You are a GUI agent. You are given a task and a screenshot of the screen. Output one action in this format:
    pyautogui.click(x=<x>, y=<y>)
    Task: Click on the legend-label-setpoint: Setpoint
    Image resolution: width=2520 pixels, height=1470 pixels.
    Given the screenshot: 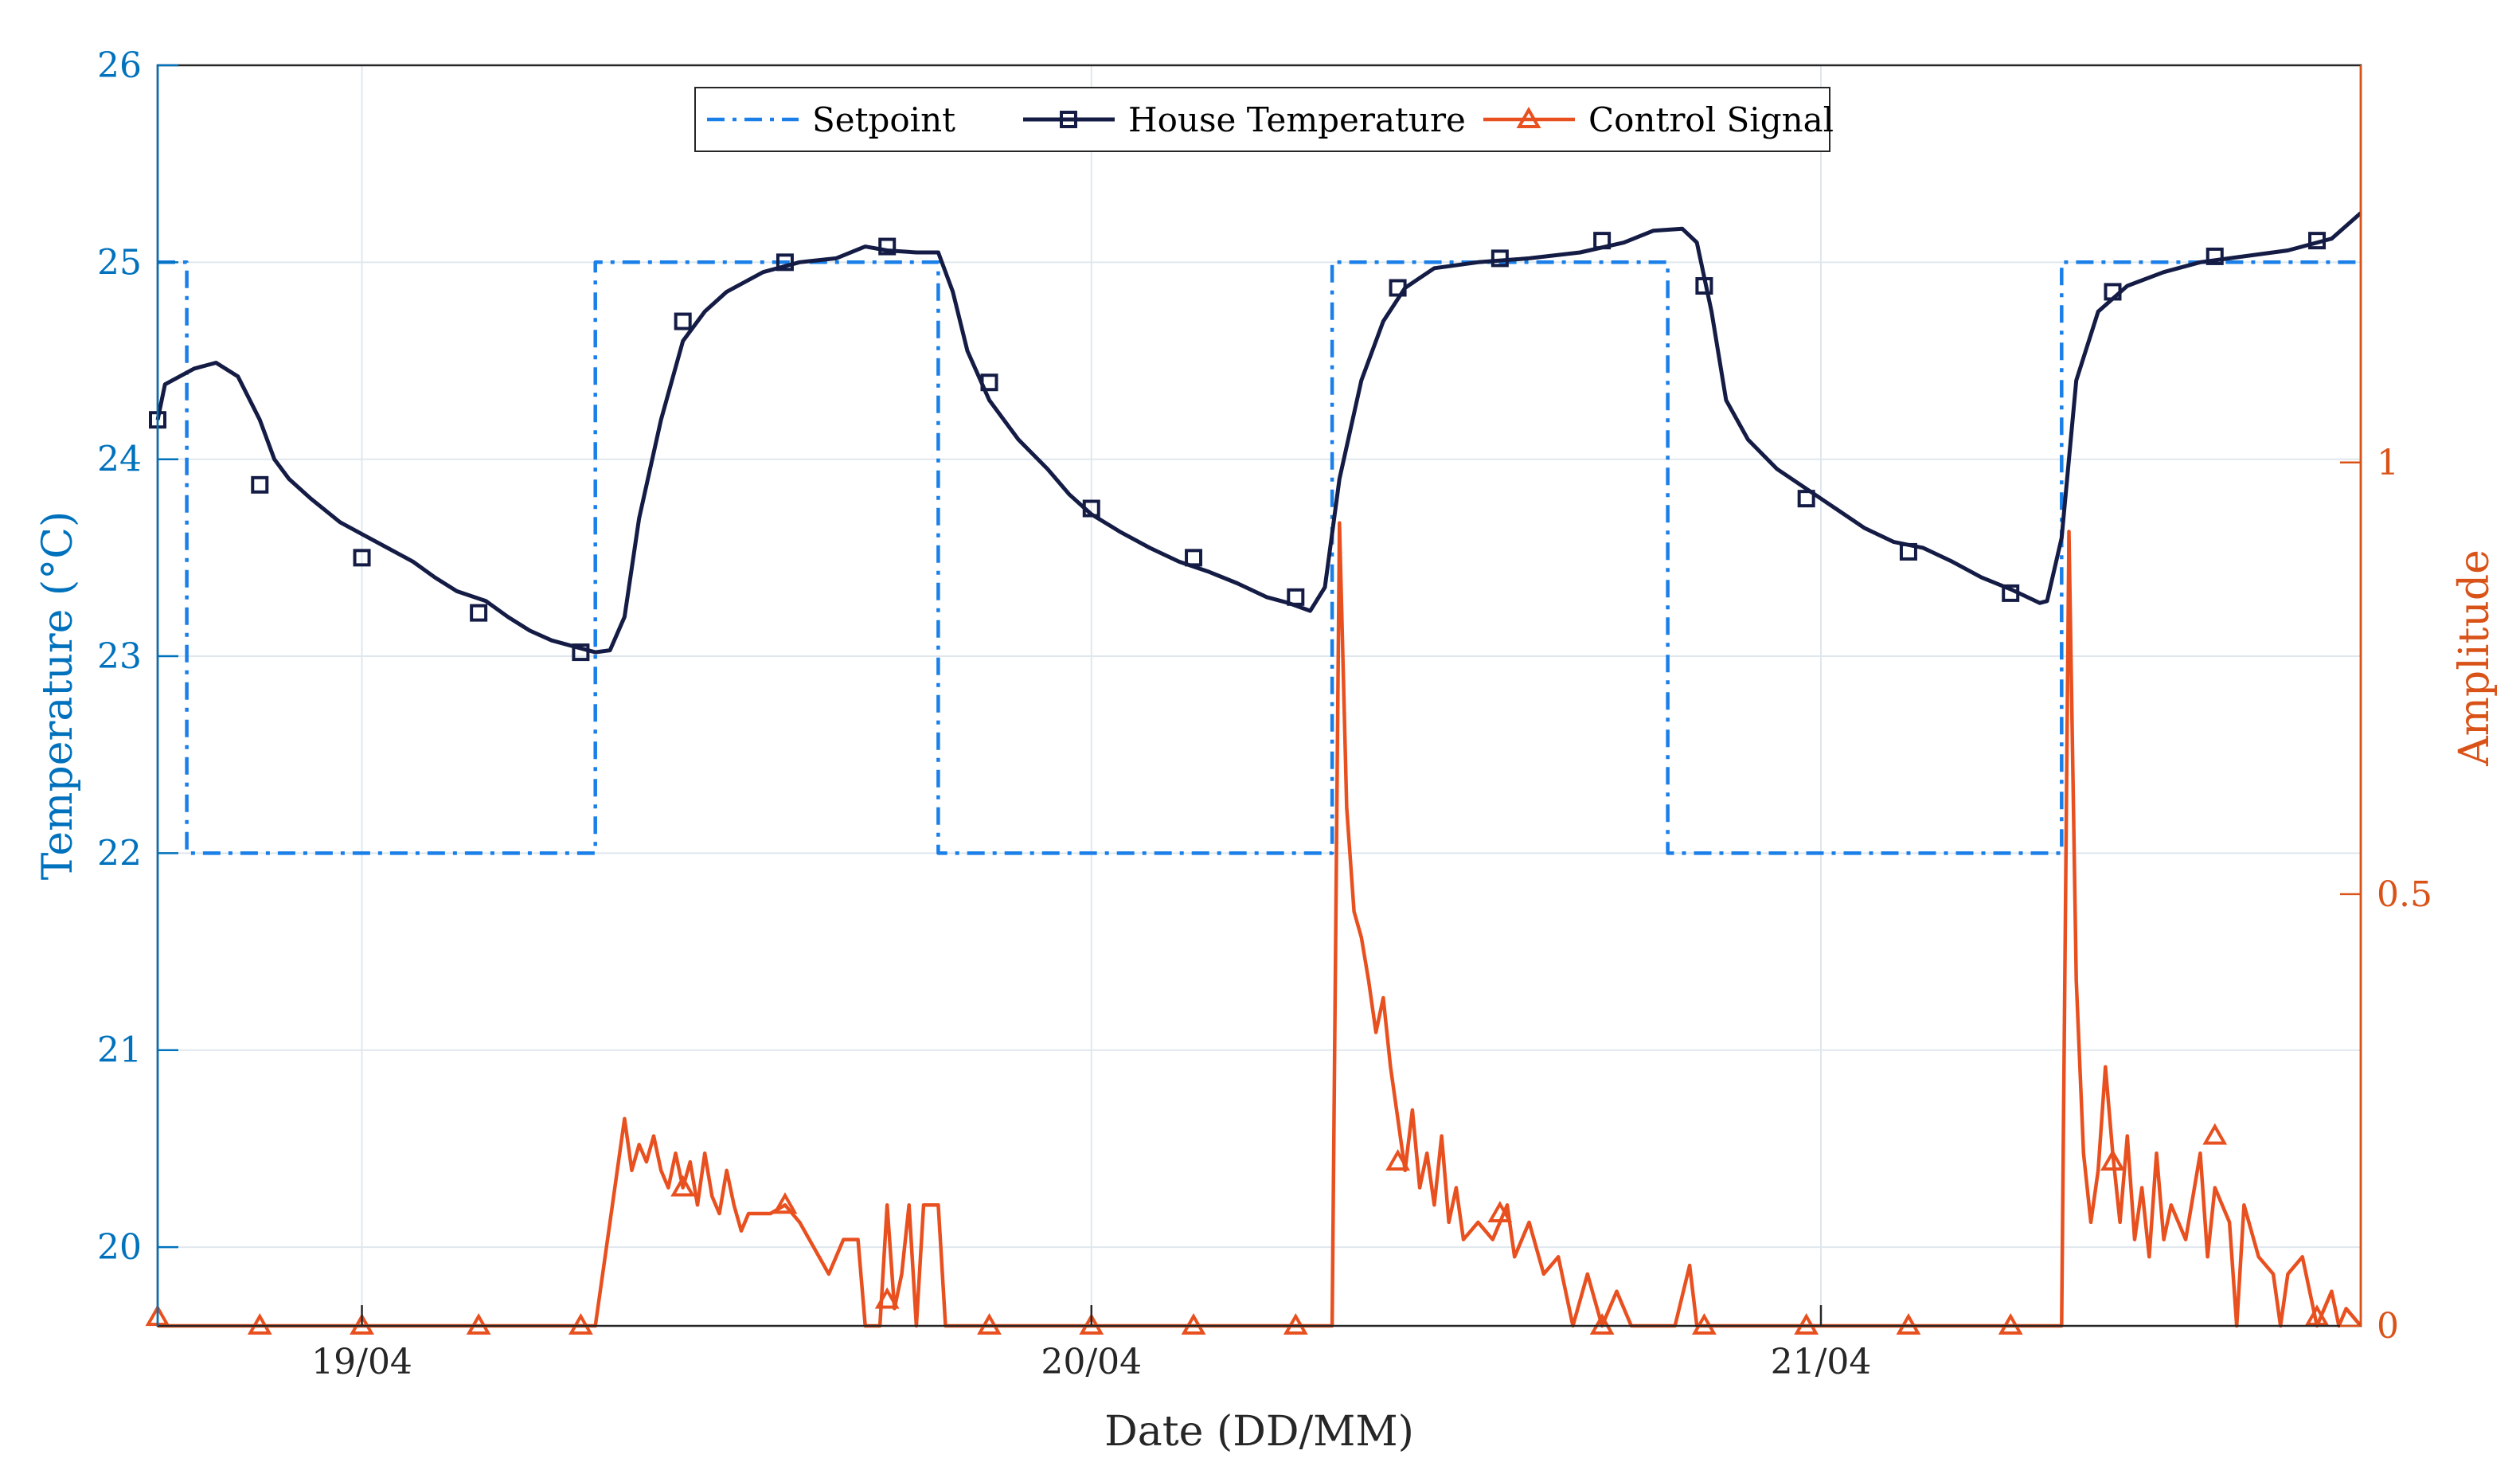 What is the action you would take?
    pyautogui.click(x=883, y=119)
    